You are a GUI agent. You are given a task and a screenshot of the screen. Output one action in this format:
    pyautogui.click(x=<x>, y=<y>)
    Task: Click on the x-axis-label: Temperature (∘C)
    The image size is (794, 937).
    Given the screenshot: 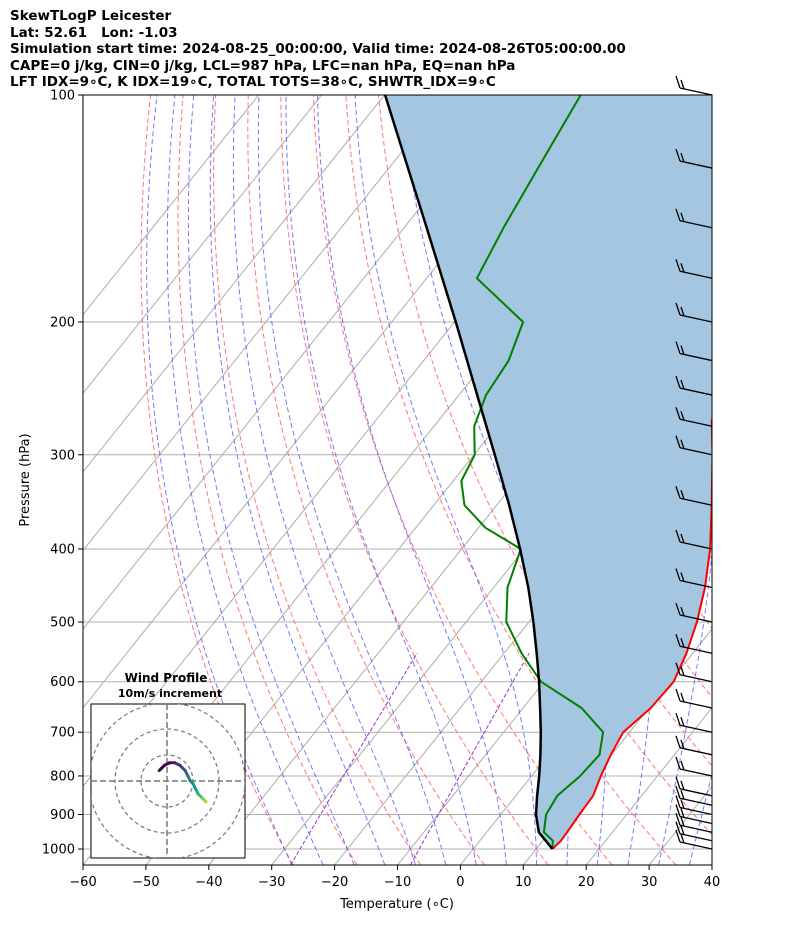 What is the action you would take?
    pyautogui.click(x=396, y=904)
    